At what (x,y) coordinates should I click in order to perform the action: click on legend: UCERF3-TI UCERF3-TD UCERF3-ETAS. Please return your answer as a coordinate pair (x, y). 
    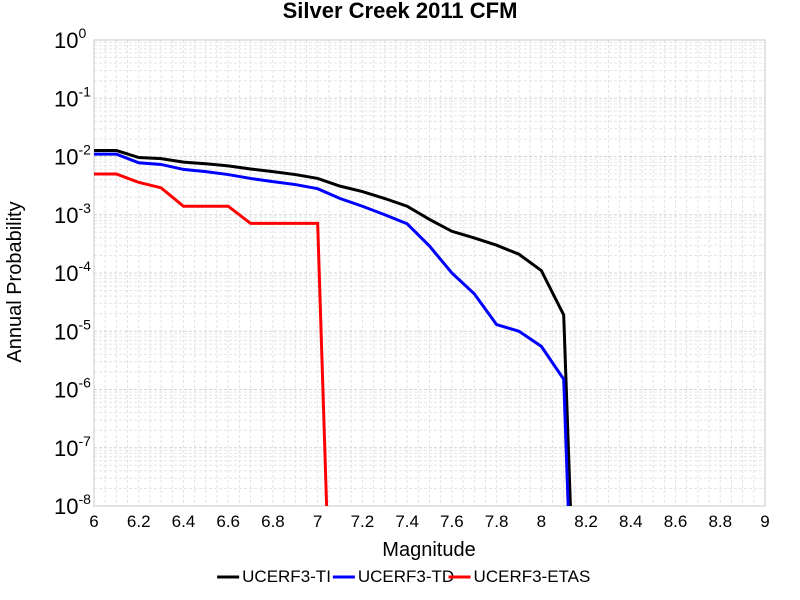
    Looking at the image, I should click on (403, 576).